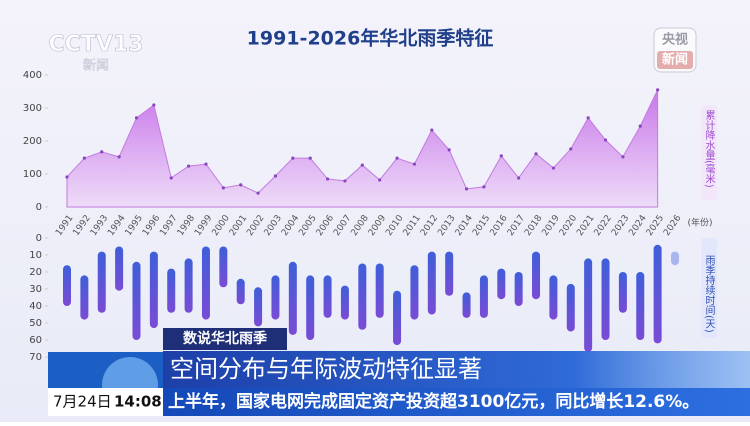 The image size is (750, 426). What do you see at coordinates (138, 402) in the screenshot?
I see `time: 14:08` at bounding box center [138, 402].